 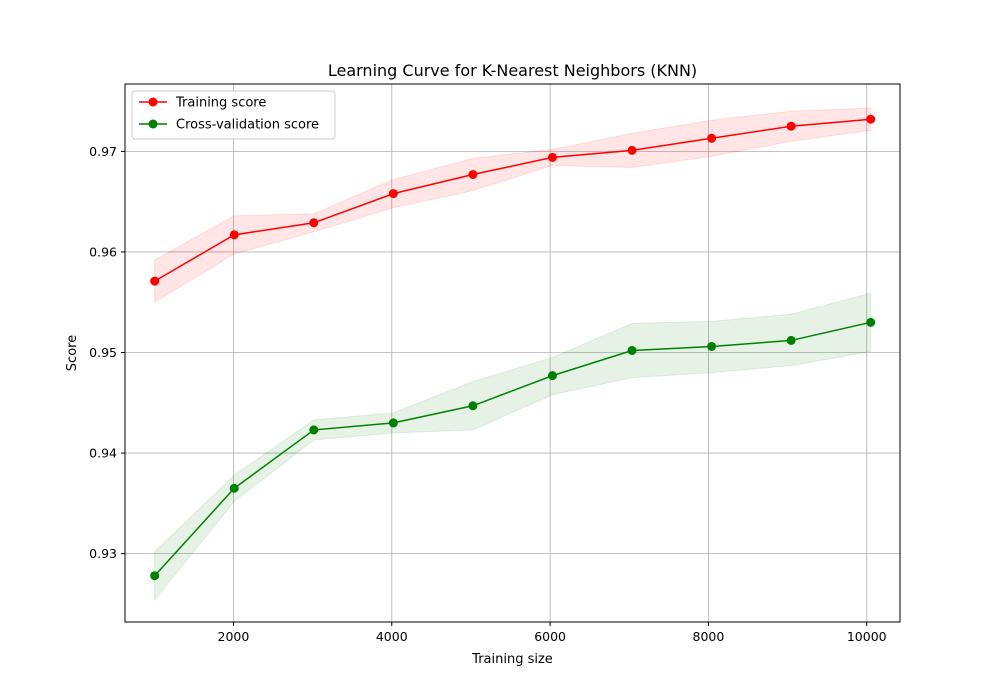 I want to click on x-tick-label: 6000, so click(x=550, y=636).